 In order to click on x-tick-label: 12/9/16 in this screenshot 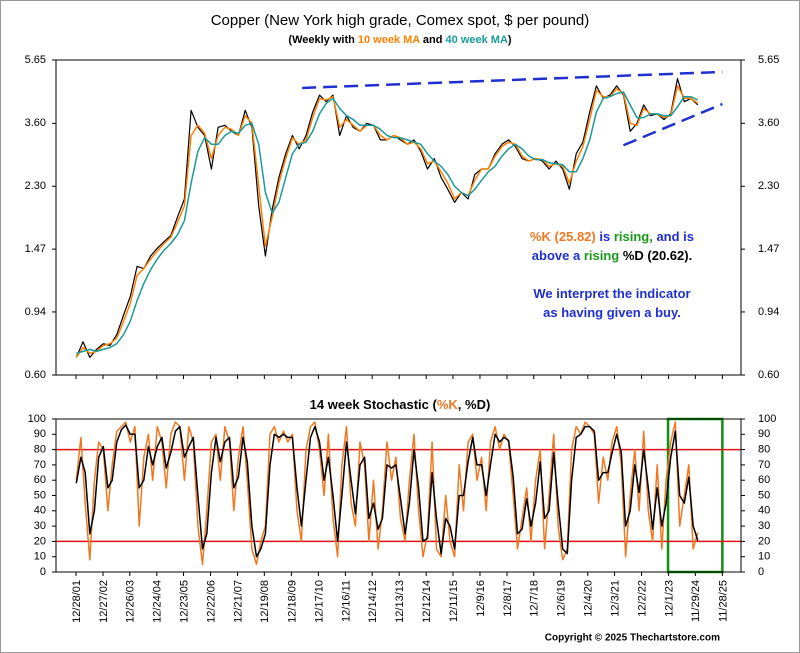, I will do `click(481, 598)`.